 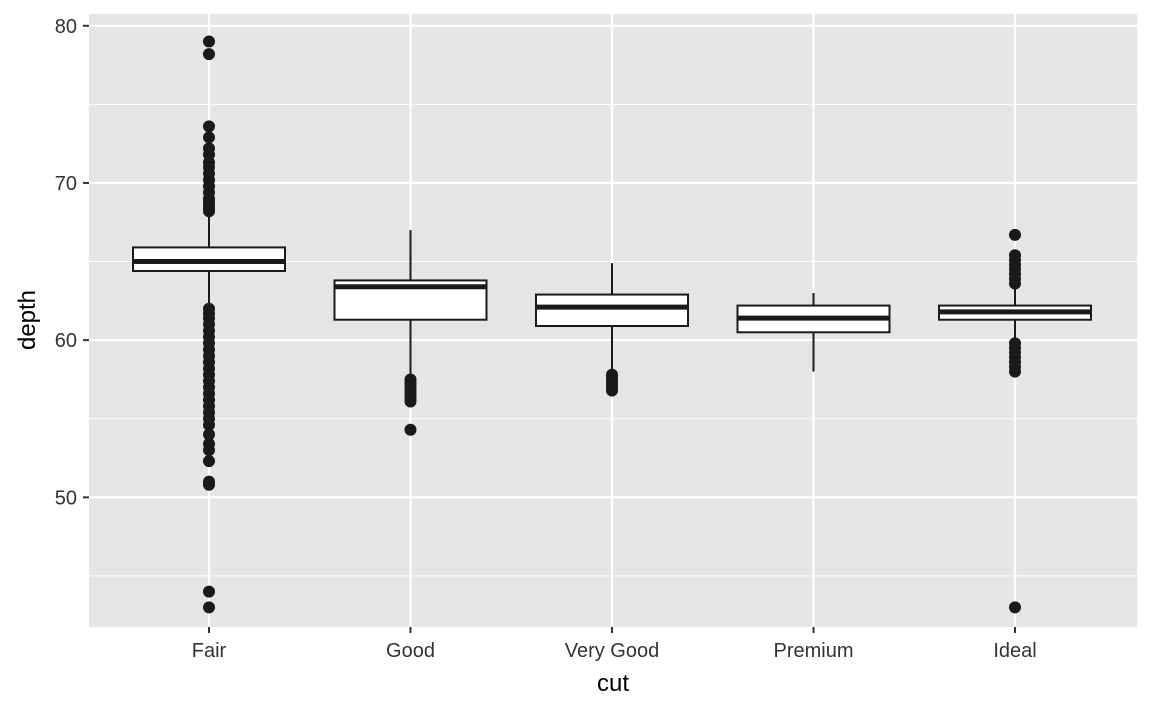 I want to click on x-axis-title: cut, so click(x=613, y=683).